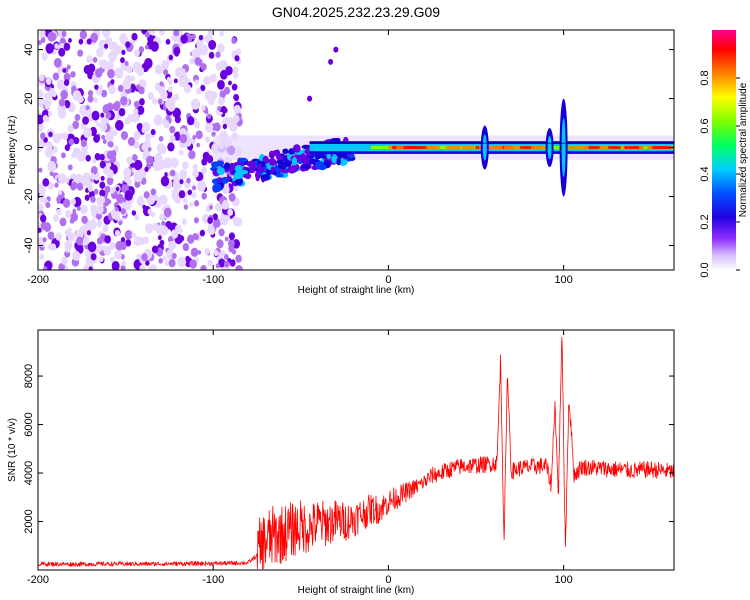 This screenshot has height=600, width=750. I want to click on snr-x-axis-label: Height of straight line (km), so click(356, 590).